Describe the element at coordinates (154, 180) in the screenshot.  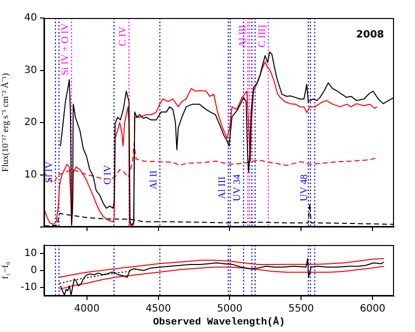
I see `annotation: Al II` at that location.